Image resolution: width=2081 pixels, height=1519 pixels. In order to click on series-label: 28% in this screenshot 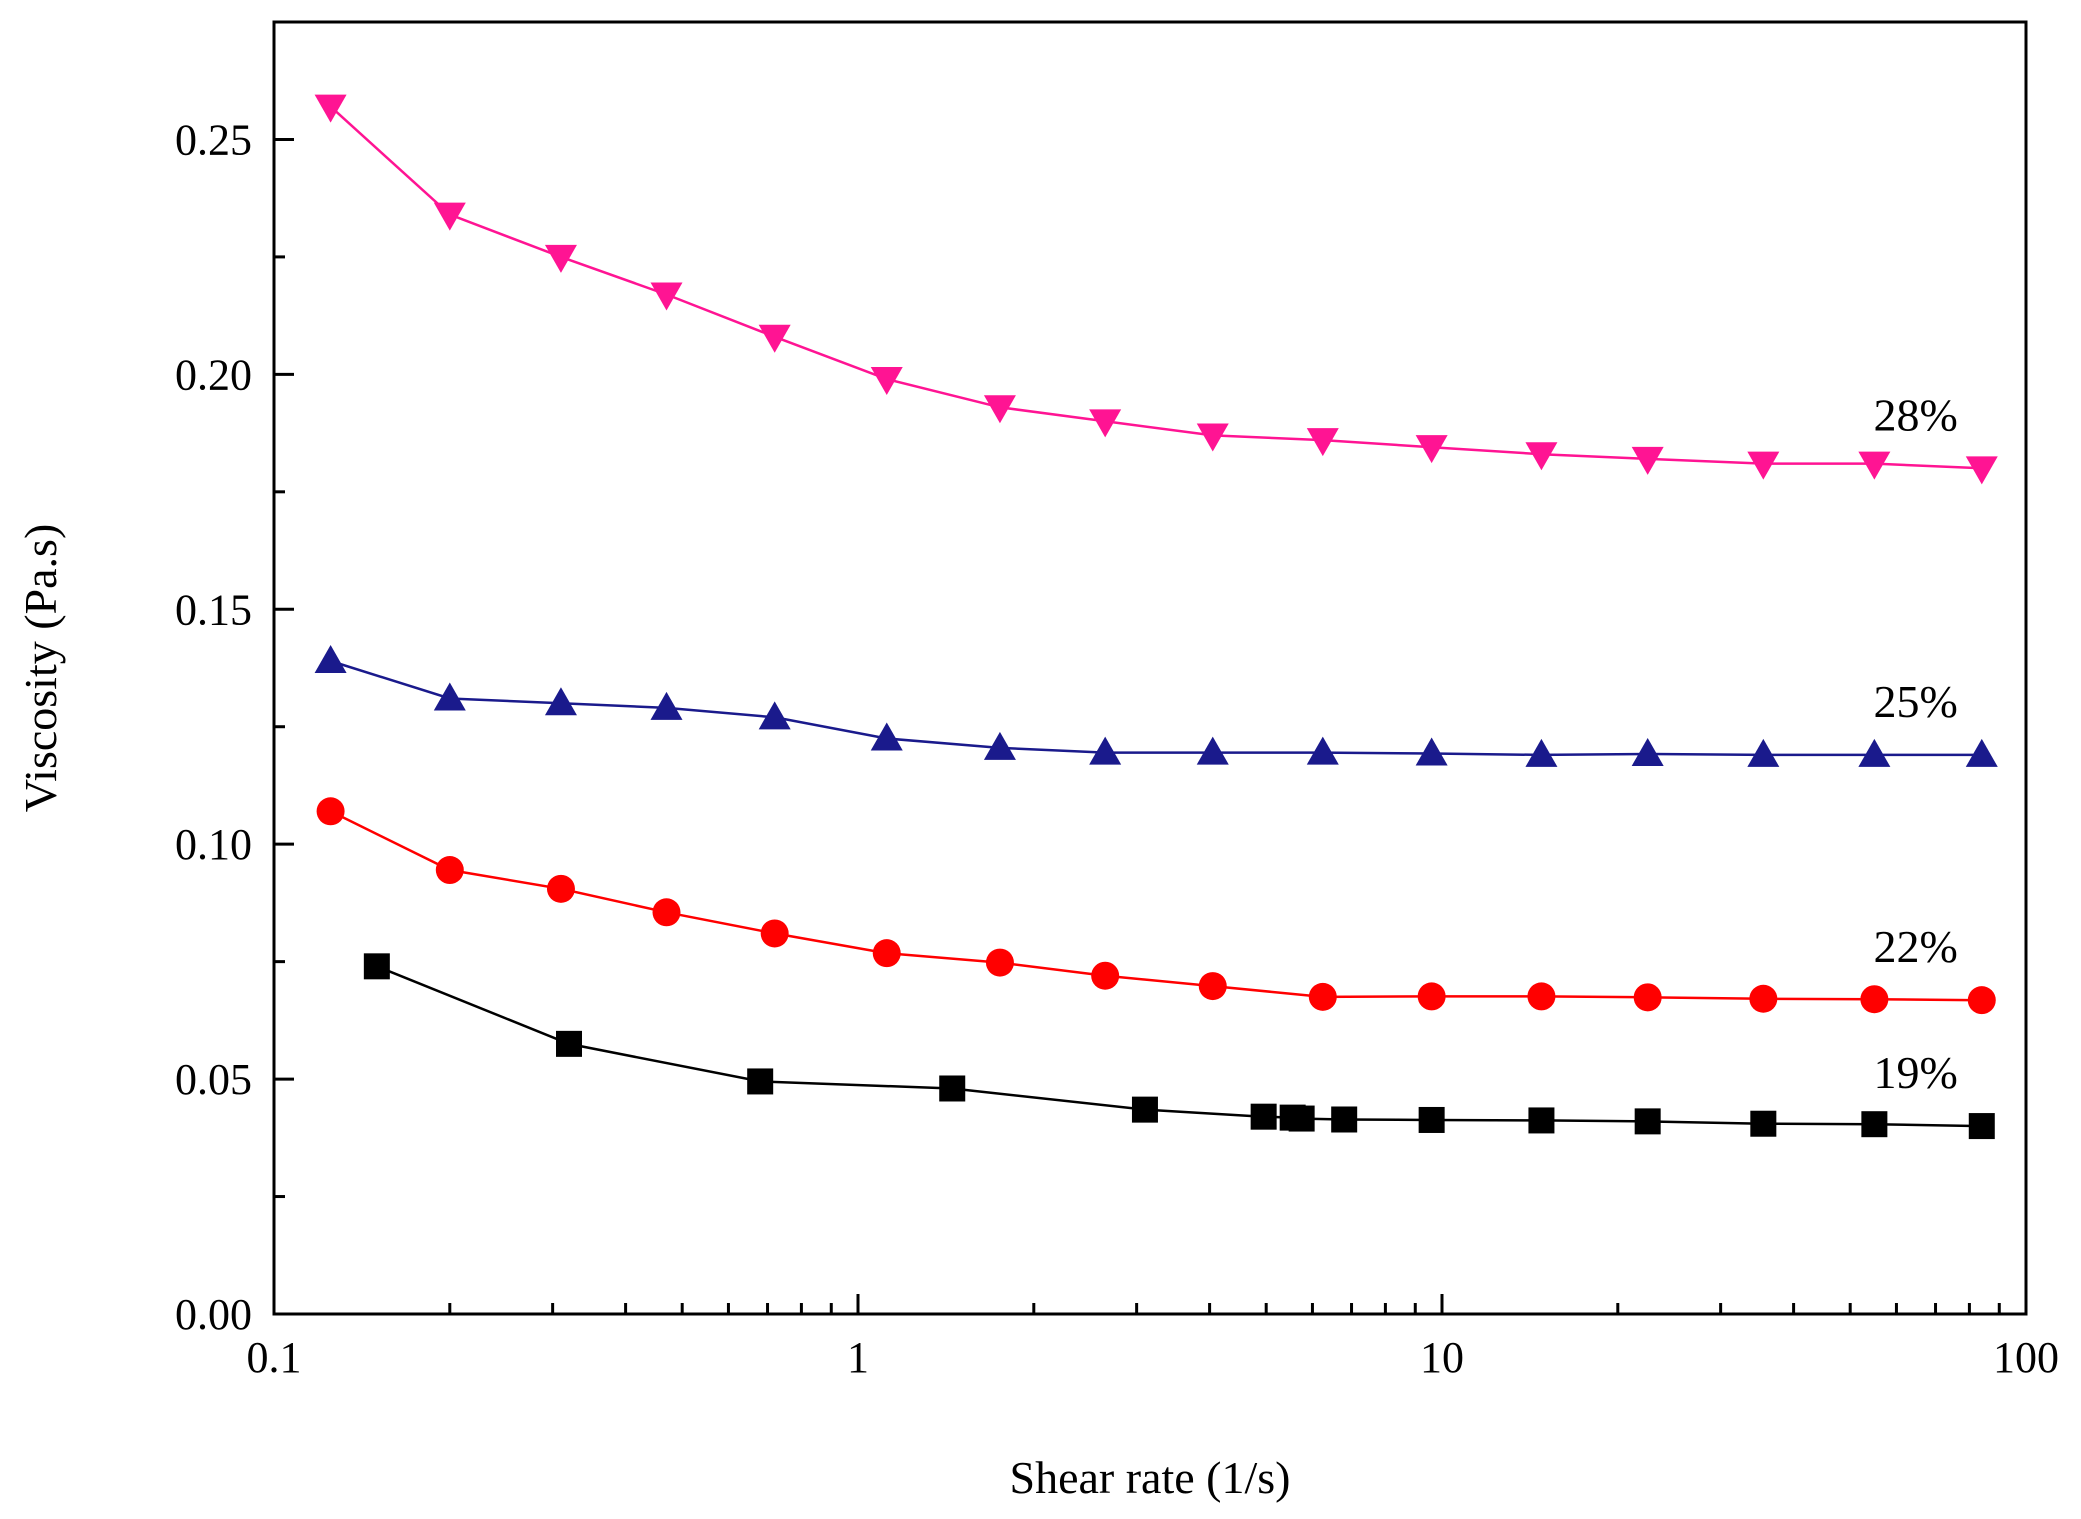, I will do `click(1915, 414)`.